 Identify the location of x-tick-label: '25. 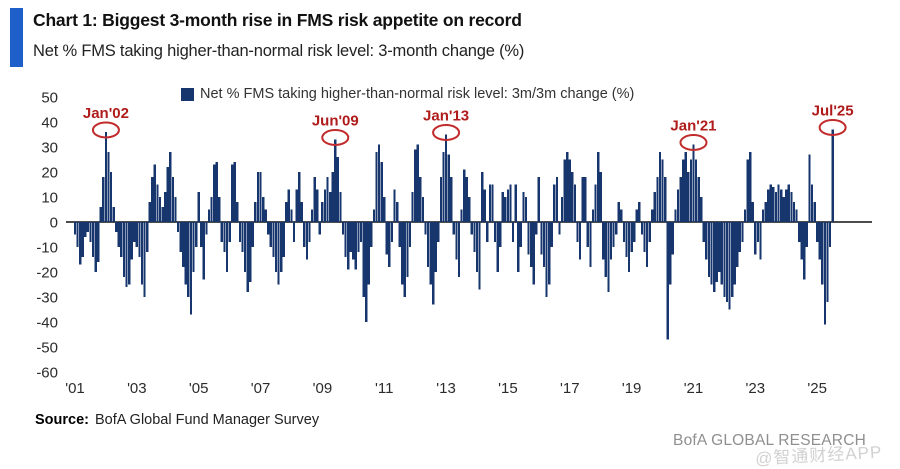
(817, 388).